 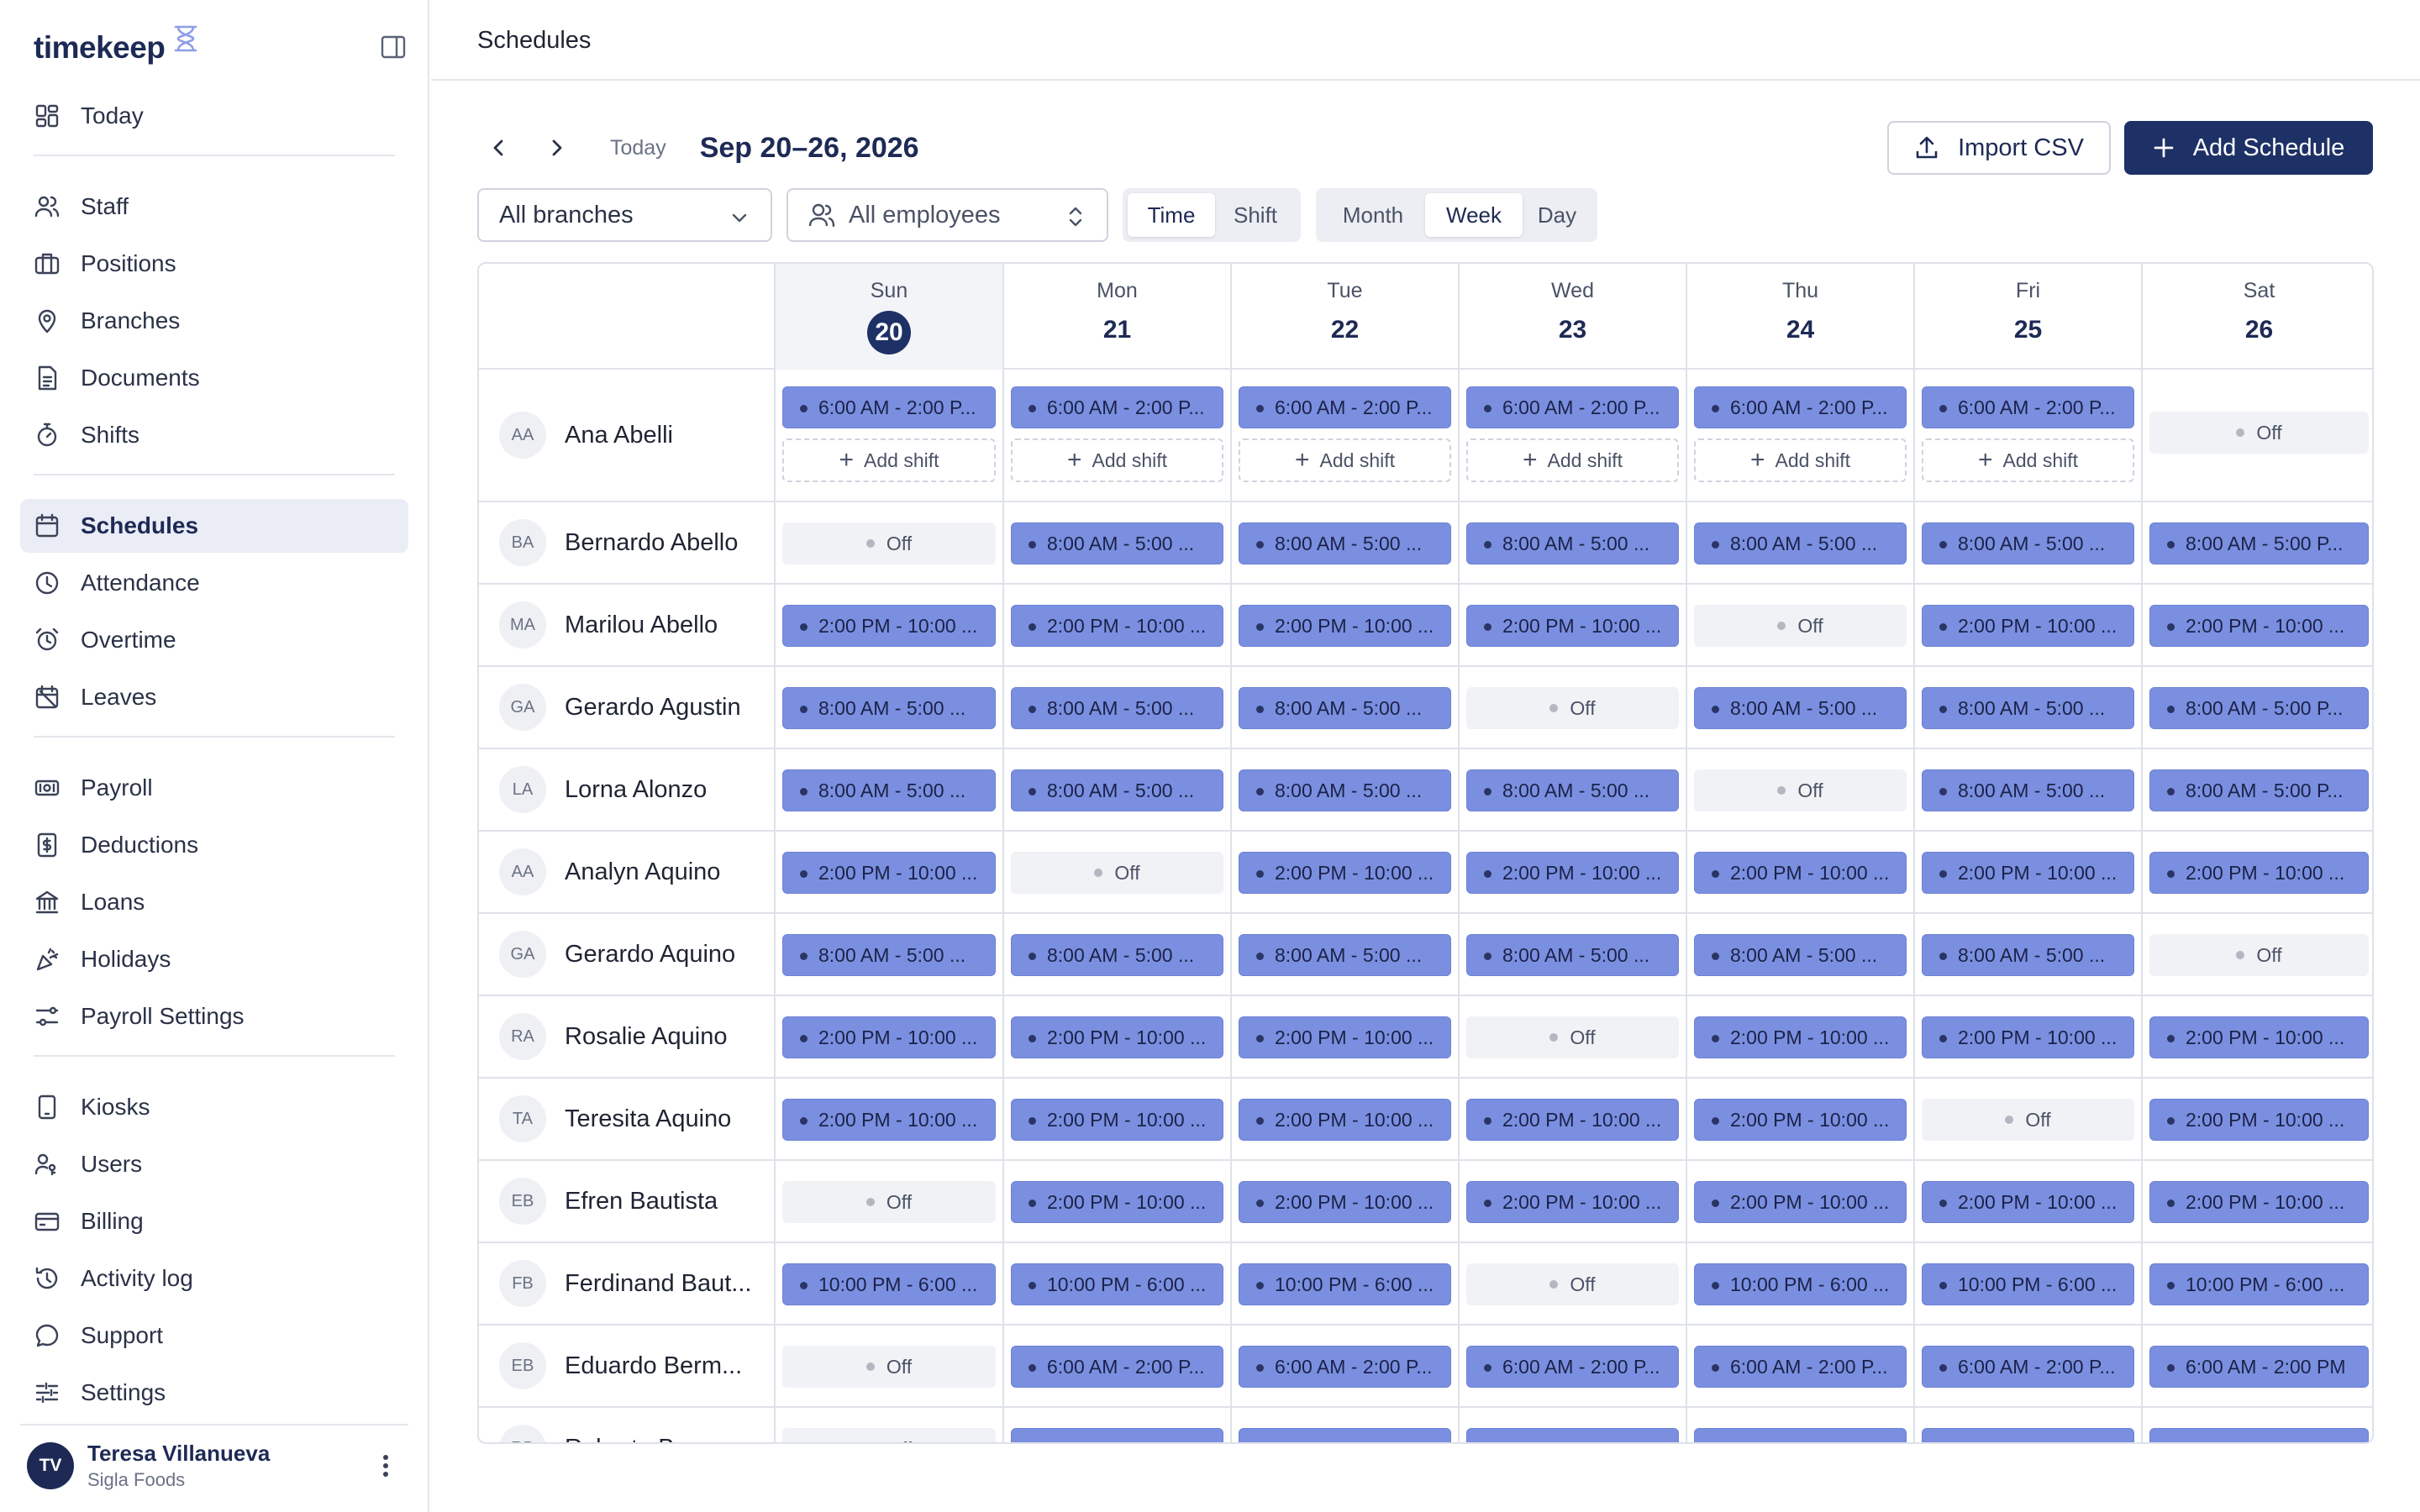 What do you see at coordinates (1373, 215) in the screenshot?
I see `range-tab-month: Month` at bounding box center [1373, 215].